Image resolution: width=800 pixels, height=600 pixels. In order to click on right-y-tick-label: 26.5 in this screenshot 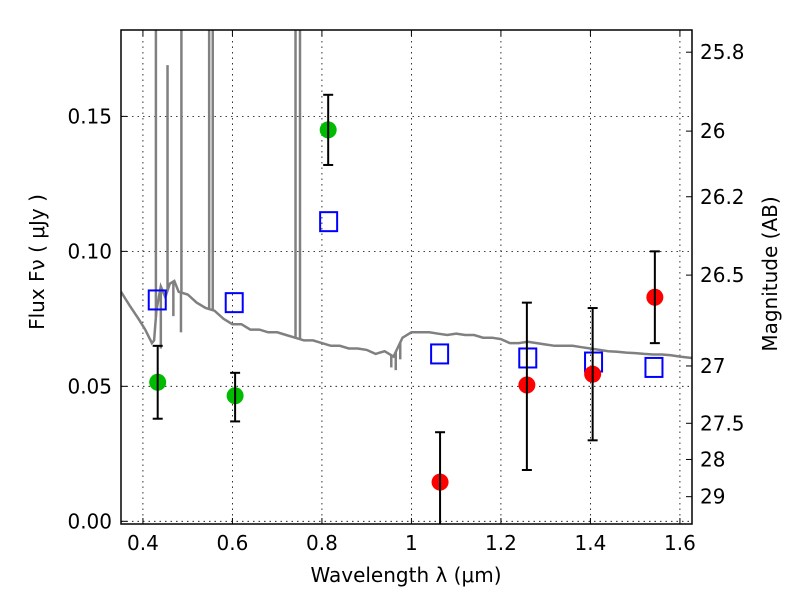, I will do `click(722, 275)`.